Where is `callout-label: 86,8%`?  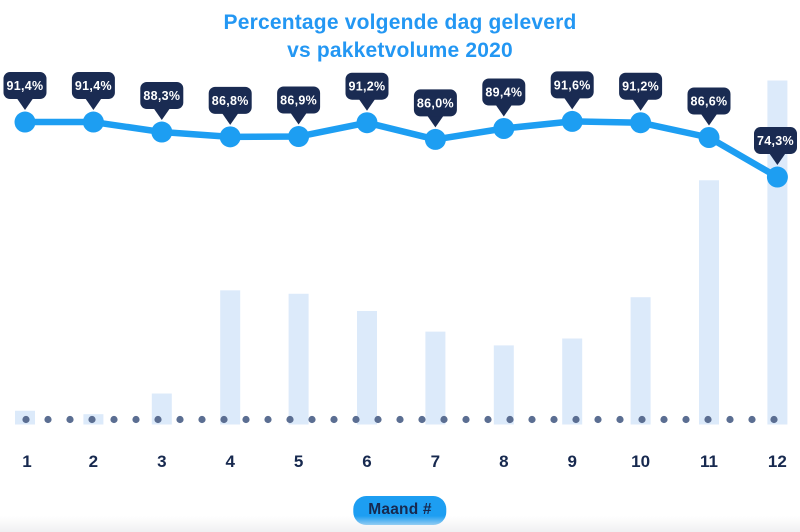 callout-label: 86,8% is located at coordinates (230, 101).